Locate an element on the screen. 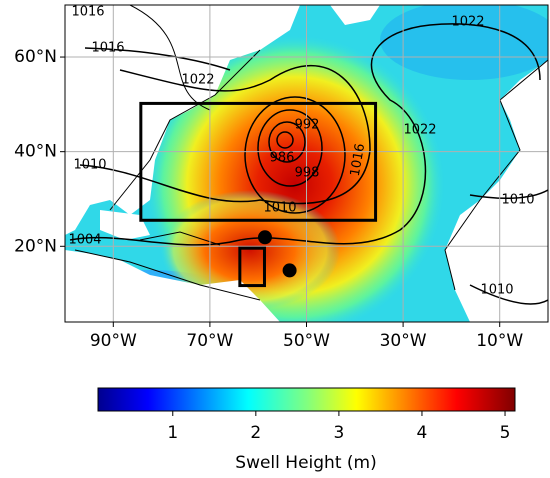 Image resolution: width=550 pixels, height=478 pixels. colorbar-tick-label: 3 is located at coordinates (338, 433).